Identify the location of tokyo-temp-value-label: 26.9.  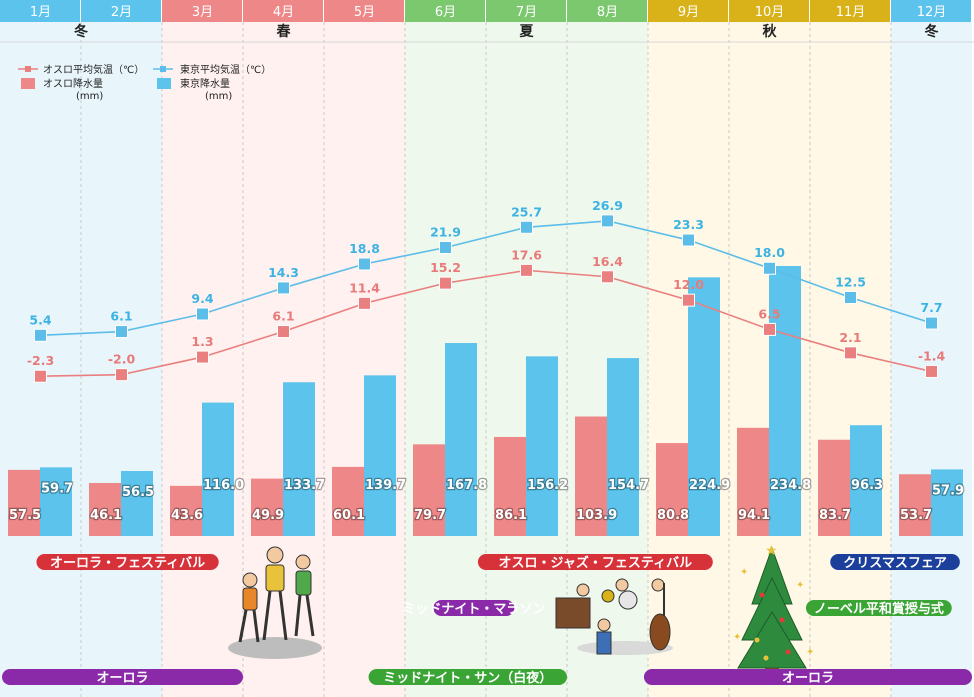
(607, 205).